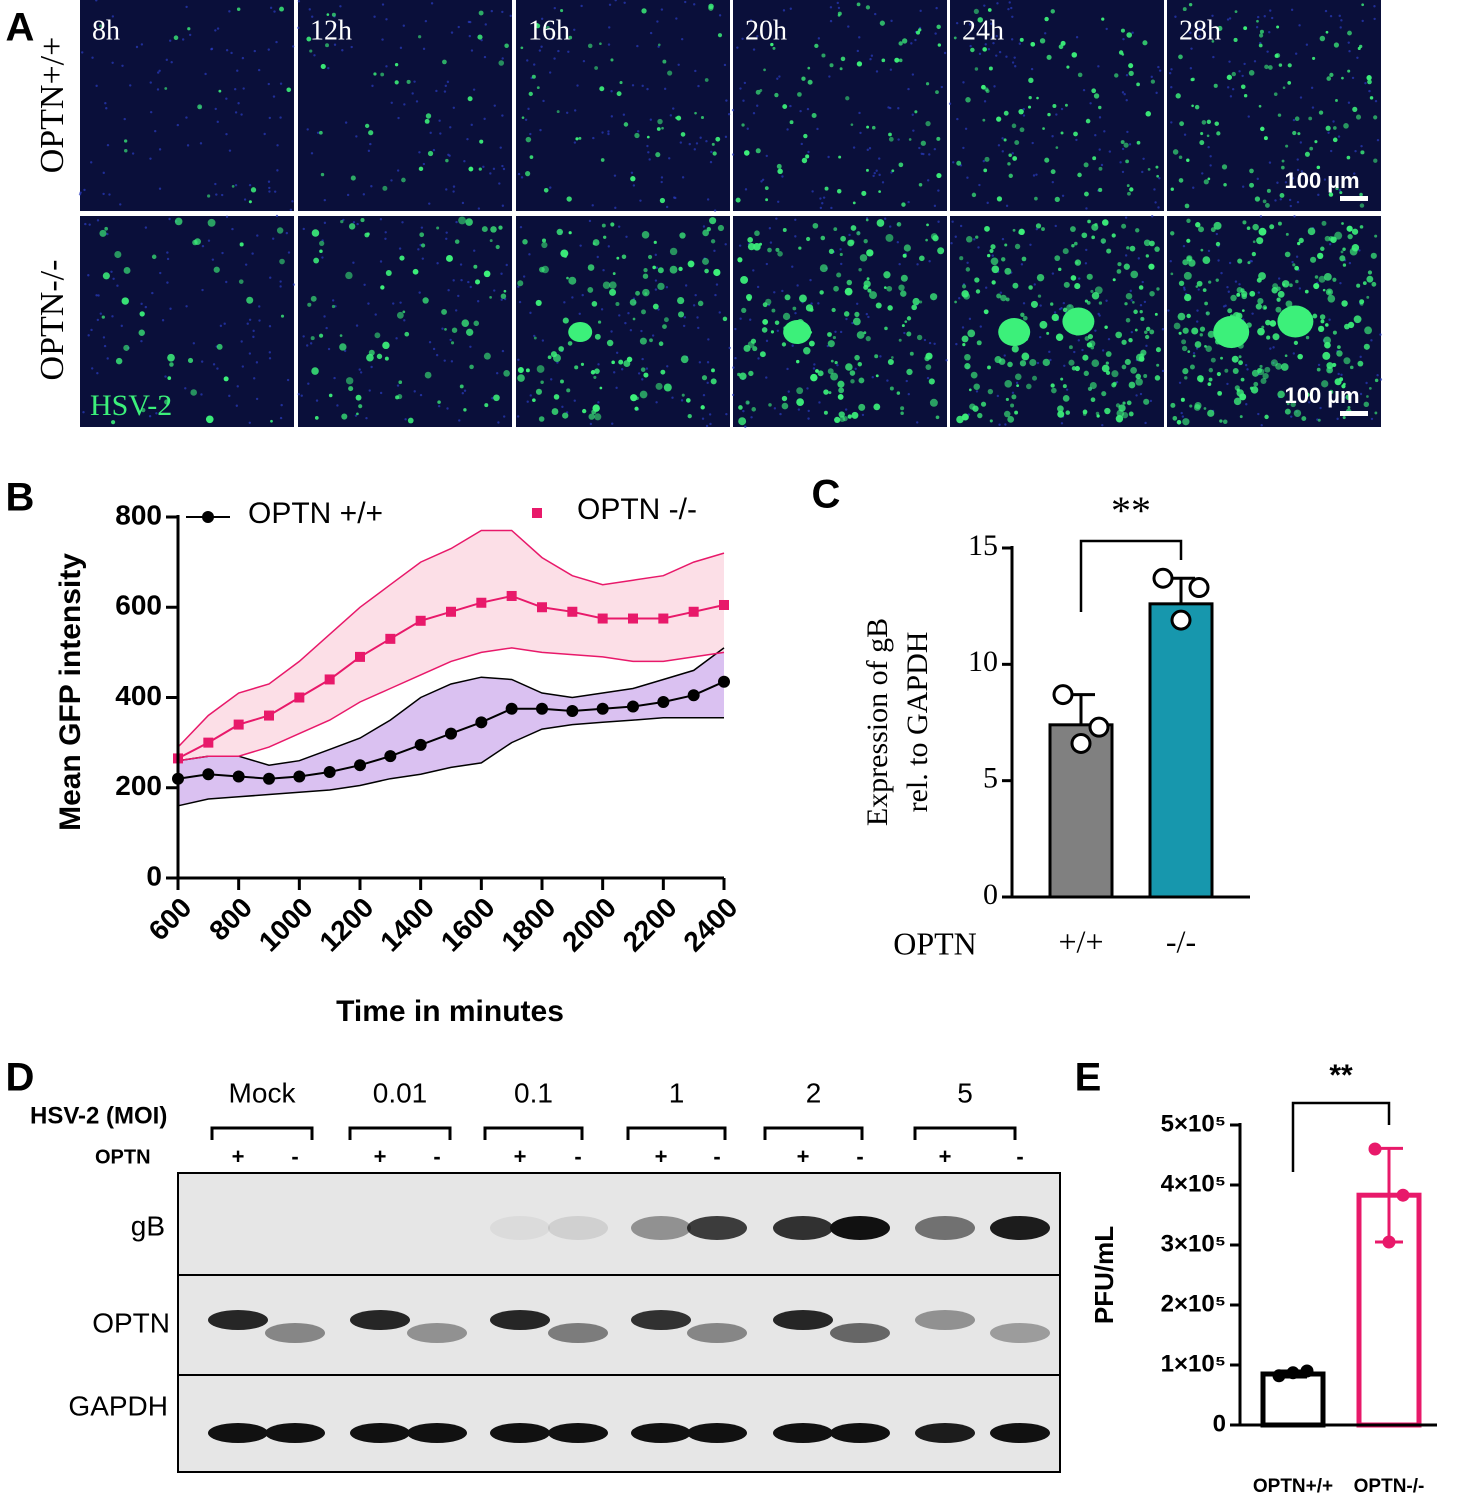 The width and height of the screenshot is (1457, 1500). Describe the element at coordinates (52, 320) in the screenshot. I see `row-label: OPTN-/-` at that location.